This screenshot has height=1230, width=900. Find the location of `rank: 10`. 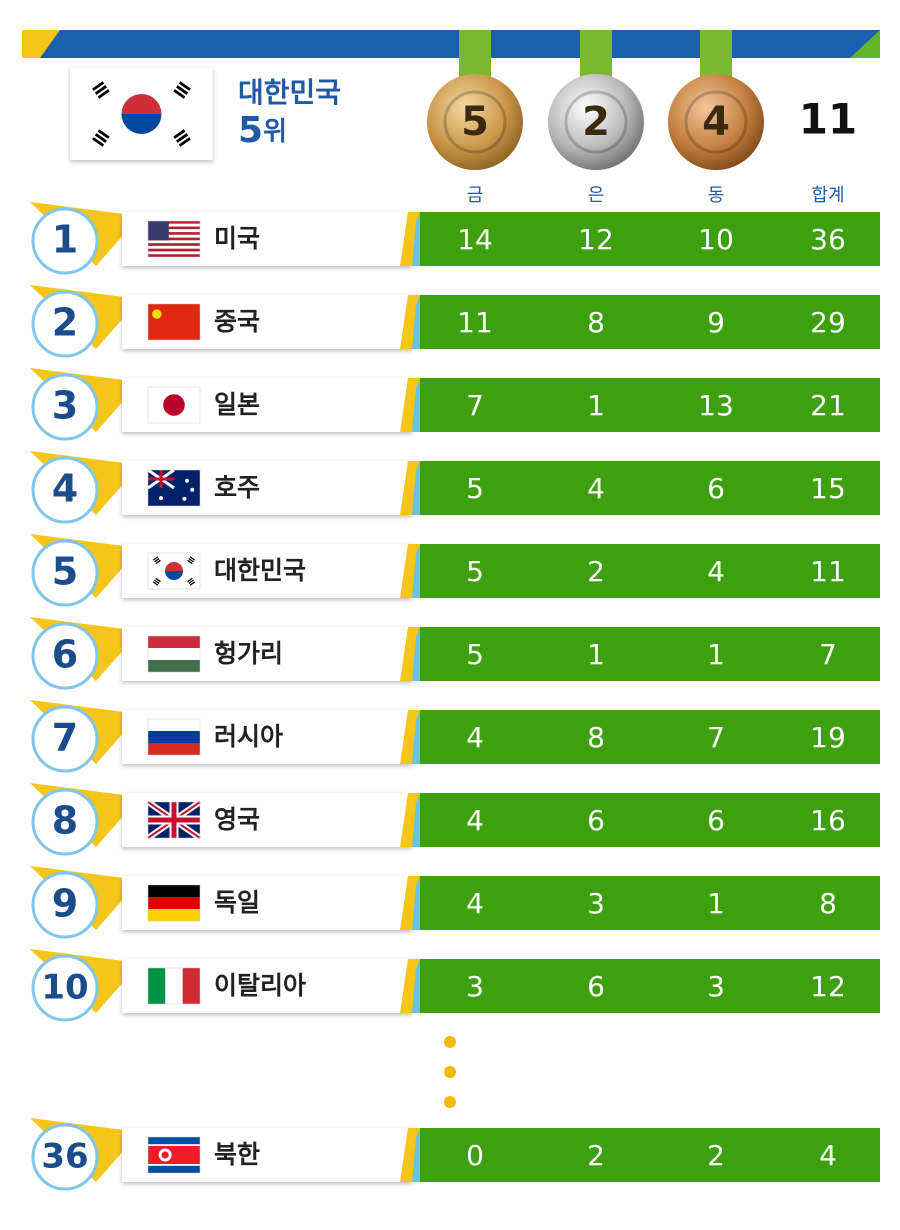

rank: 10 is located at coordinates (64, 988).